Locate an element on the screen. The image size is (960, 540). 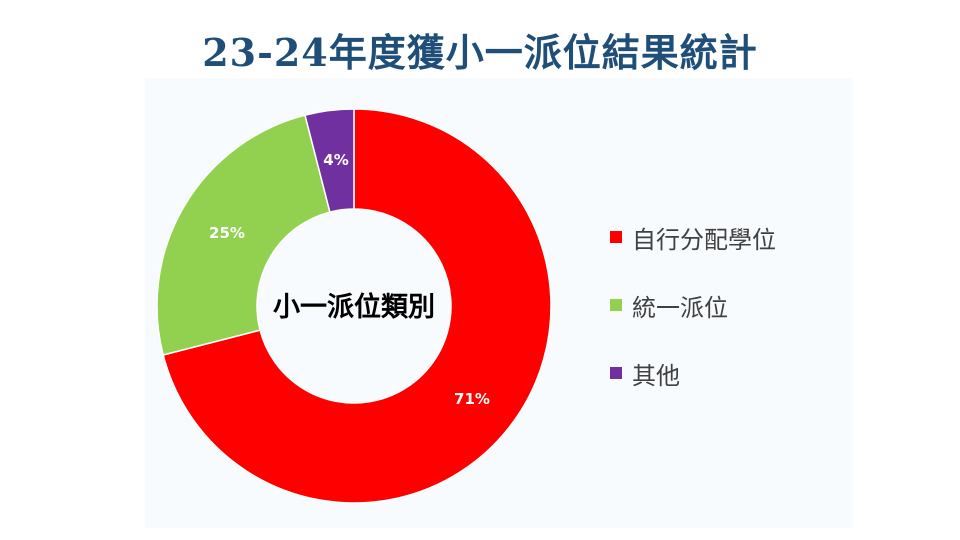
data-label-3: 4% is located at coordinates (335, 160).